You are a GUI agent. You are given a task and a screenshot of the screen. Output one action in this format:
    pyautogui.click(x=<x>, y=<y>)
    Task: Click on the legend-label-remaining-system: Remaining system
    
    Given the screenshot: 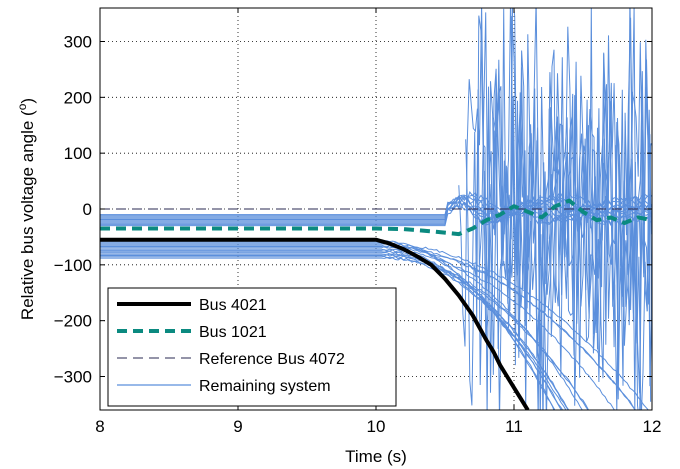 What is the action you would take?
    pyautogui.click(x=265, y=386)
    